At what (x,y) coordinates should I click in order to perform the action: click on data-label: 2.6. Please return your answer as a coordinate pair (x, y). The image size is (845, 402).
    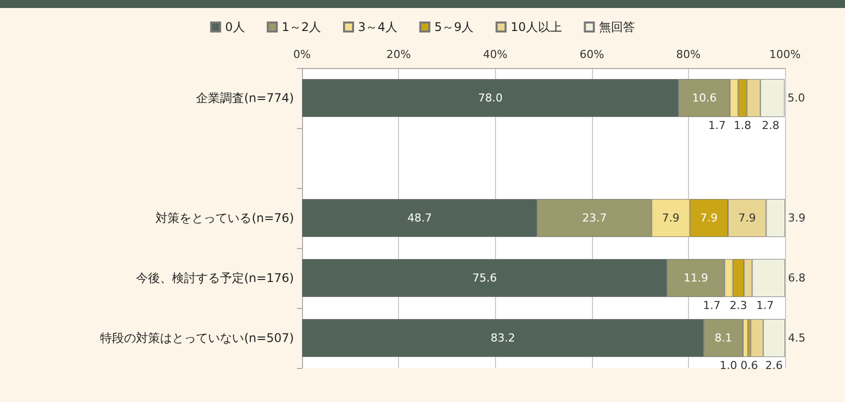
    Looking at the image, I should click on (774, 365).